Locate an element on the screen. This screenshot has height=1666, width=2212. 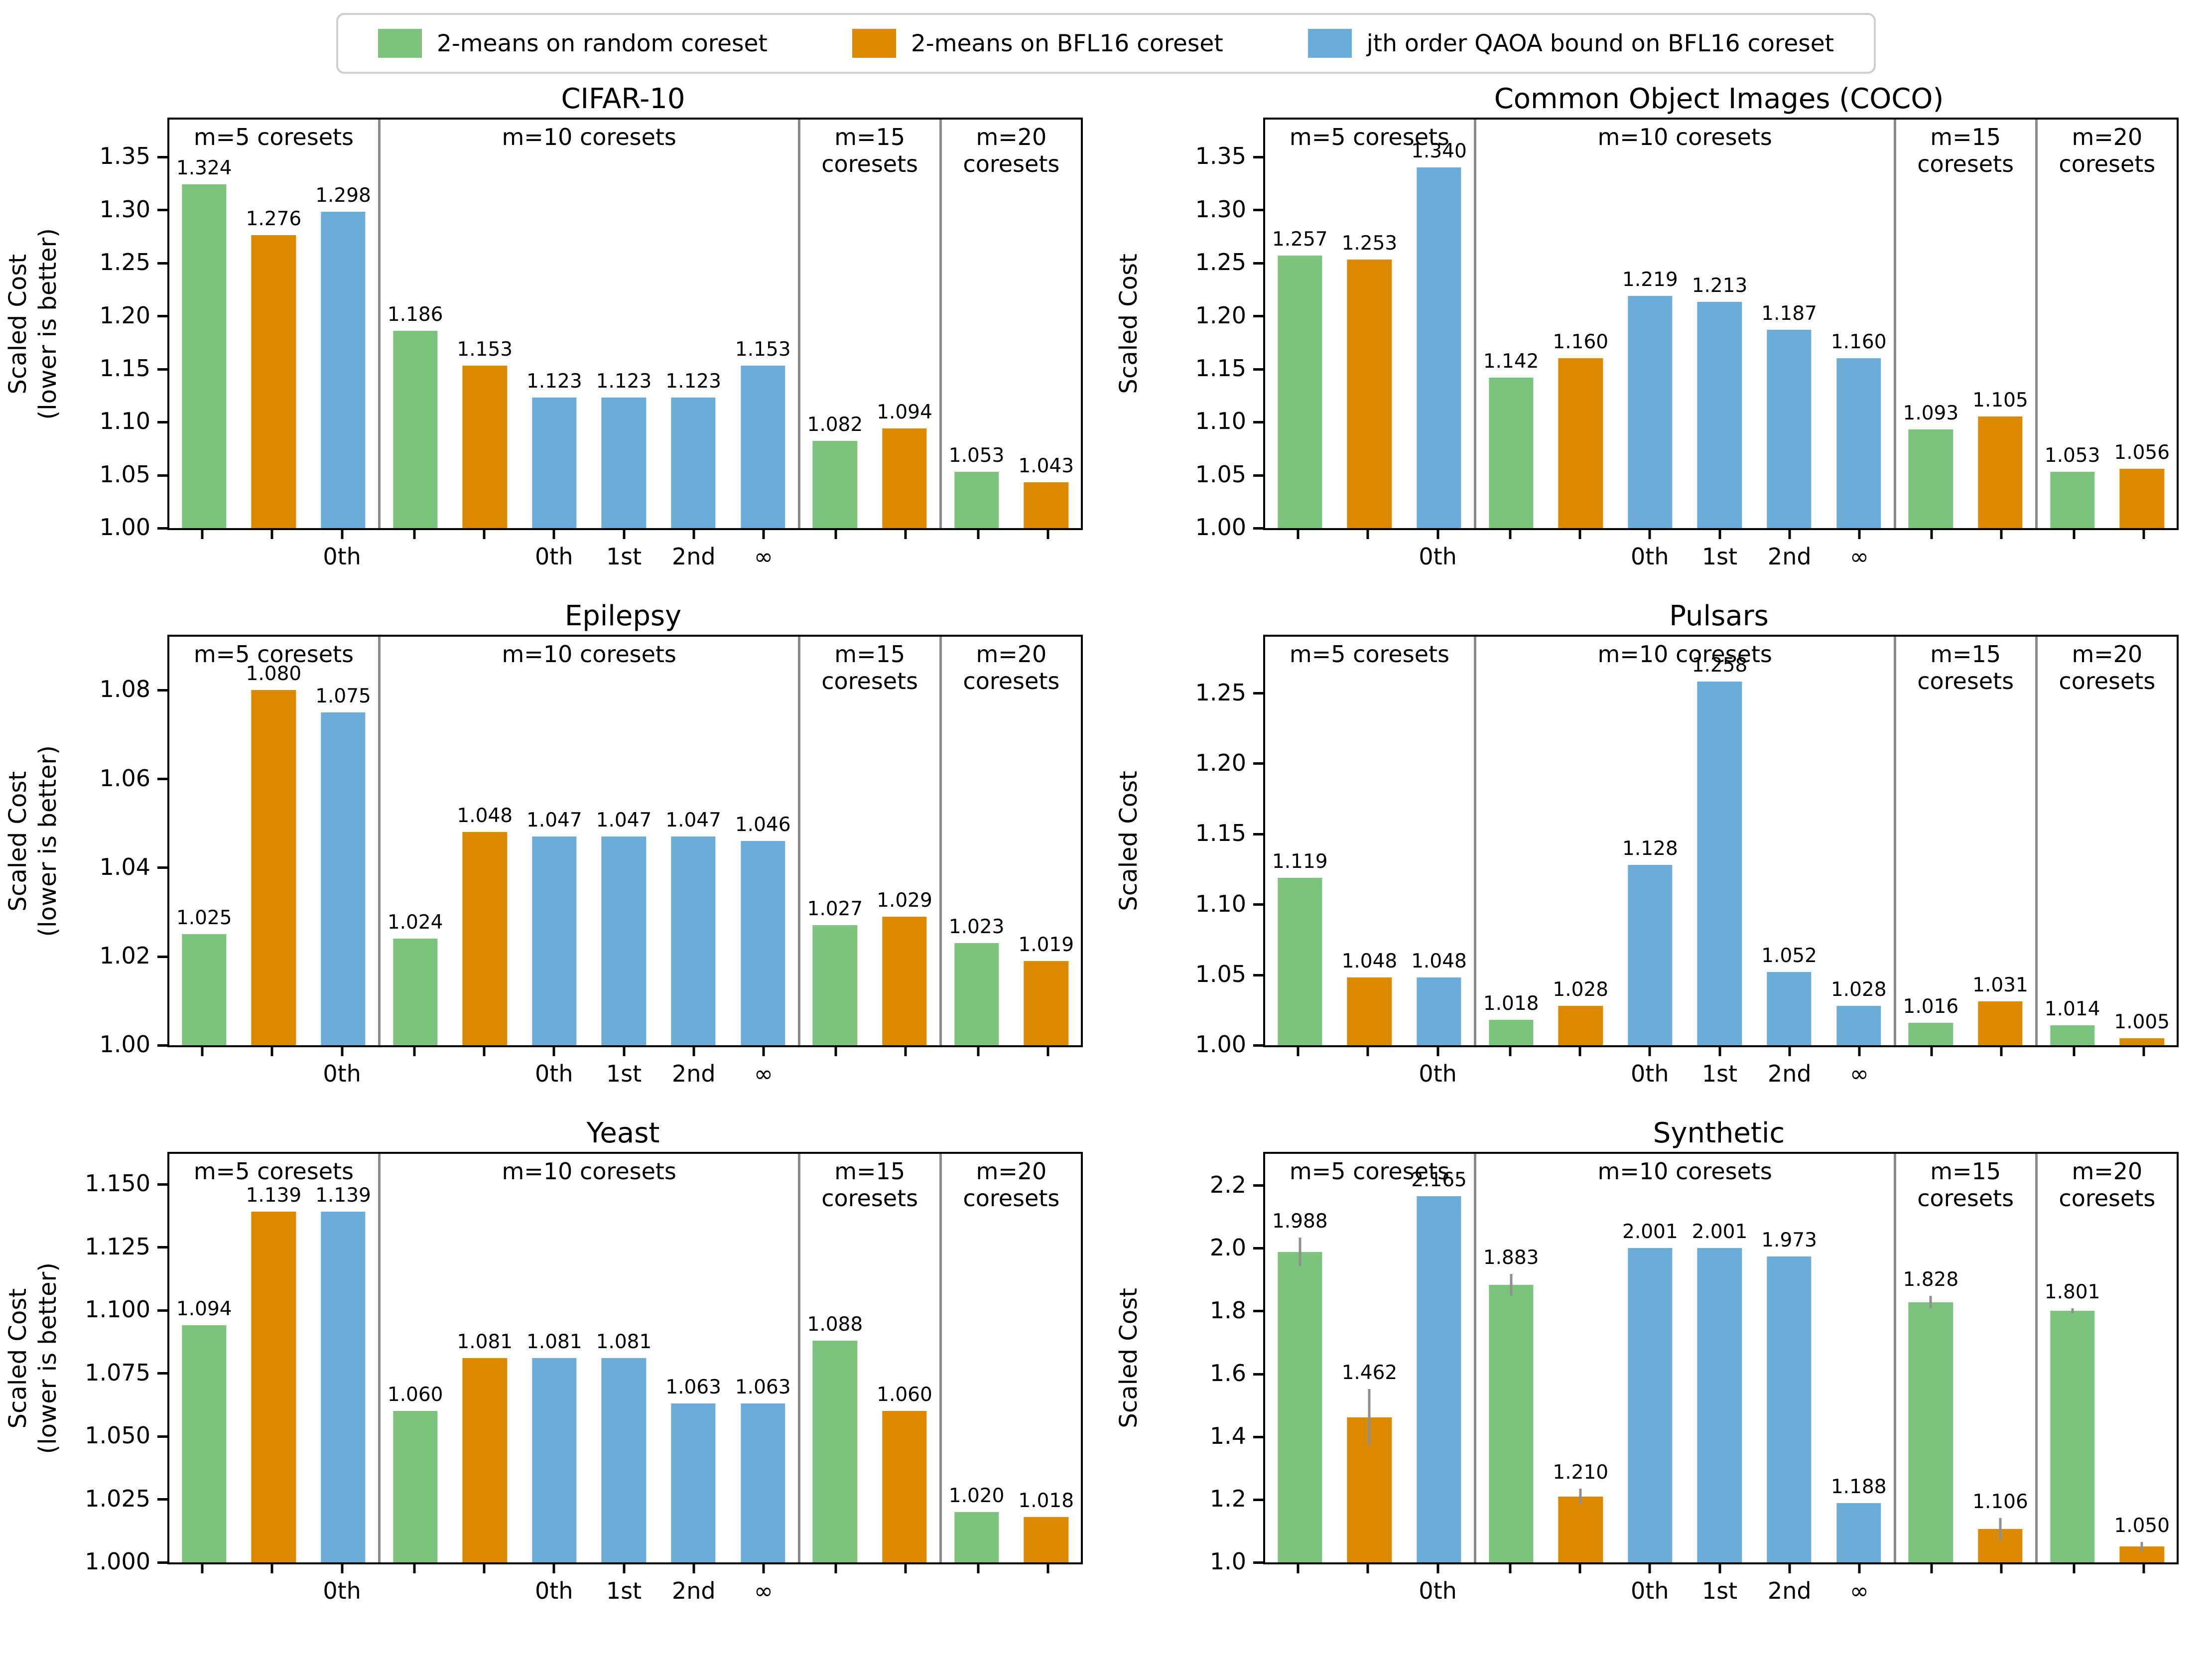
bar-value-label: 1.088 is located at coordinates (835, 1324).